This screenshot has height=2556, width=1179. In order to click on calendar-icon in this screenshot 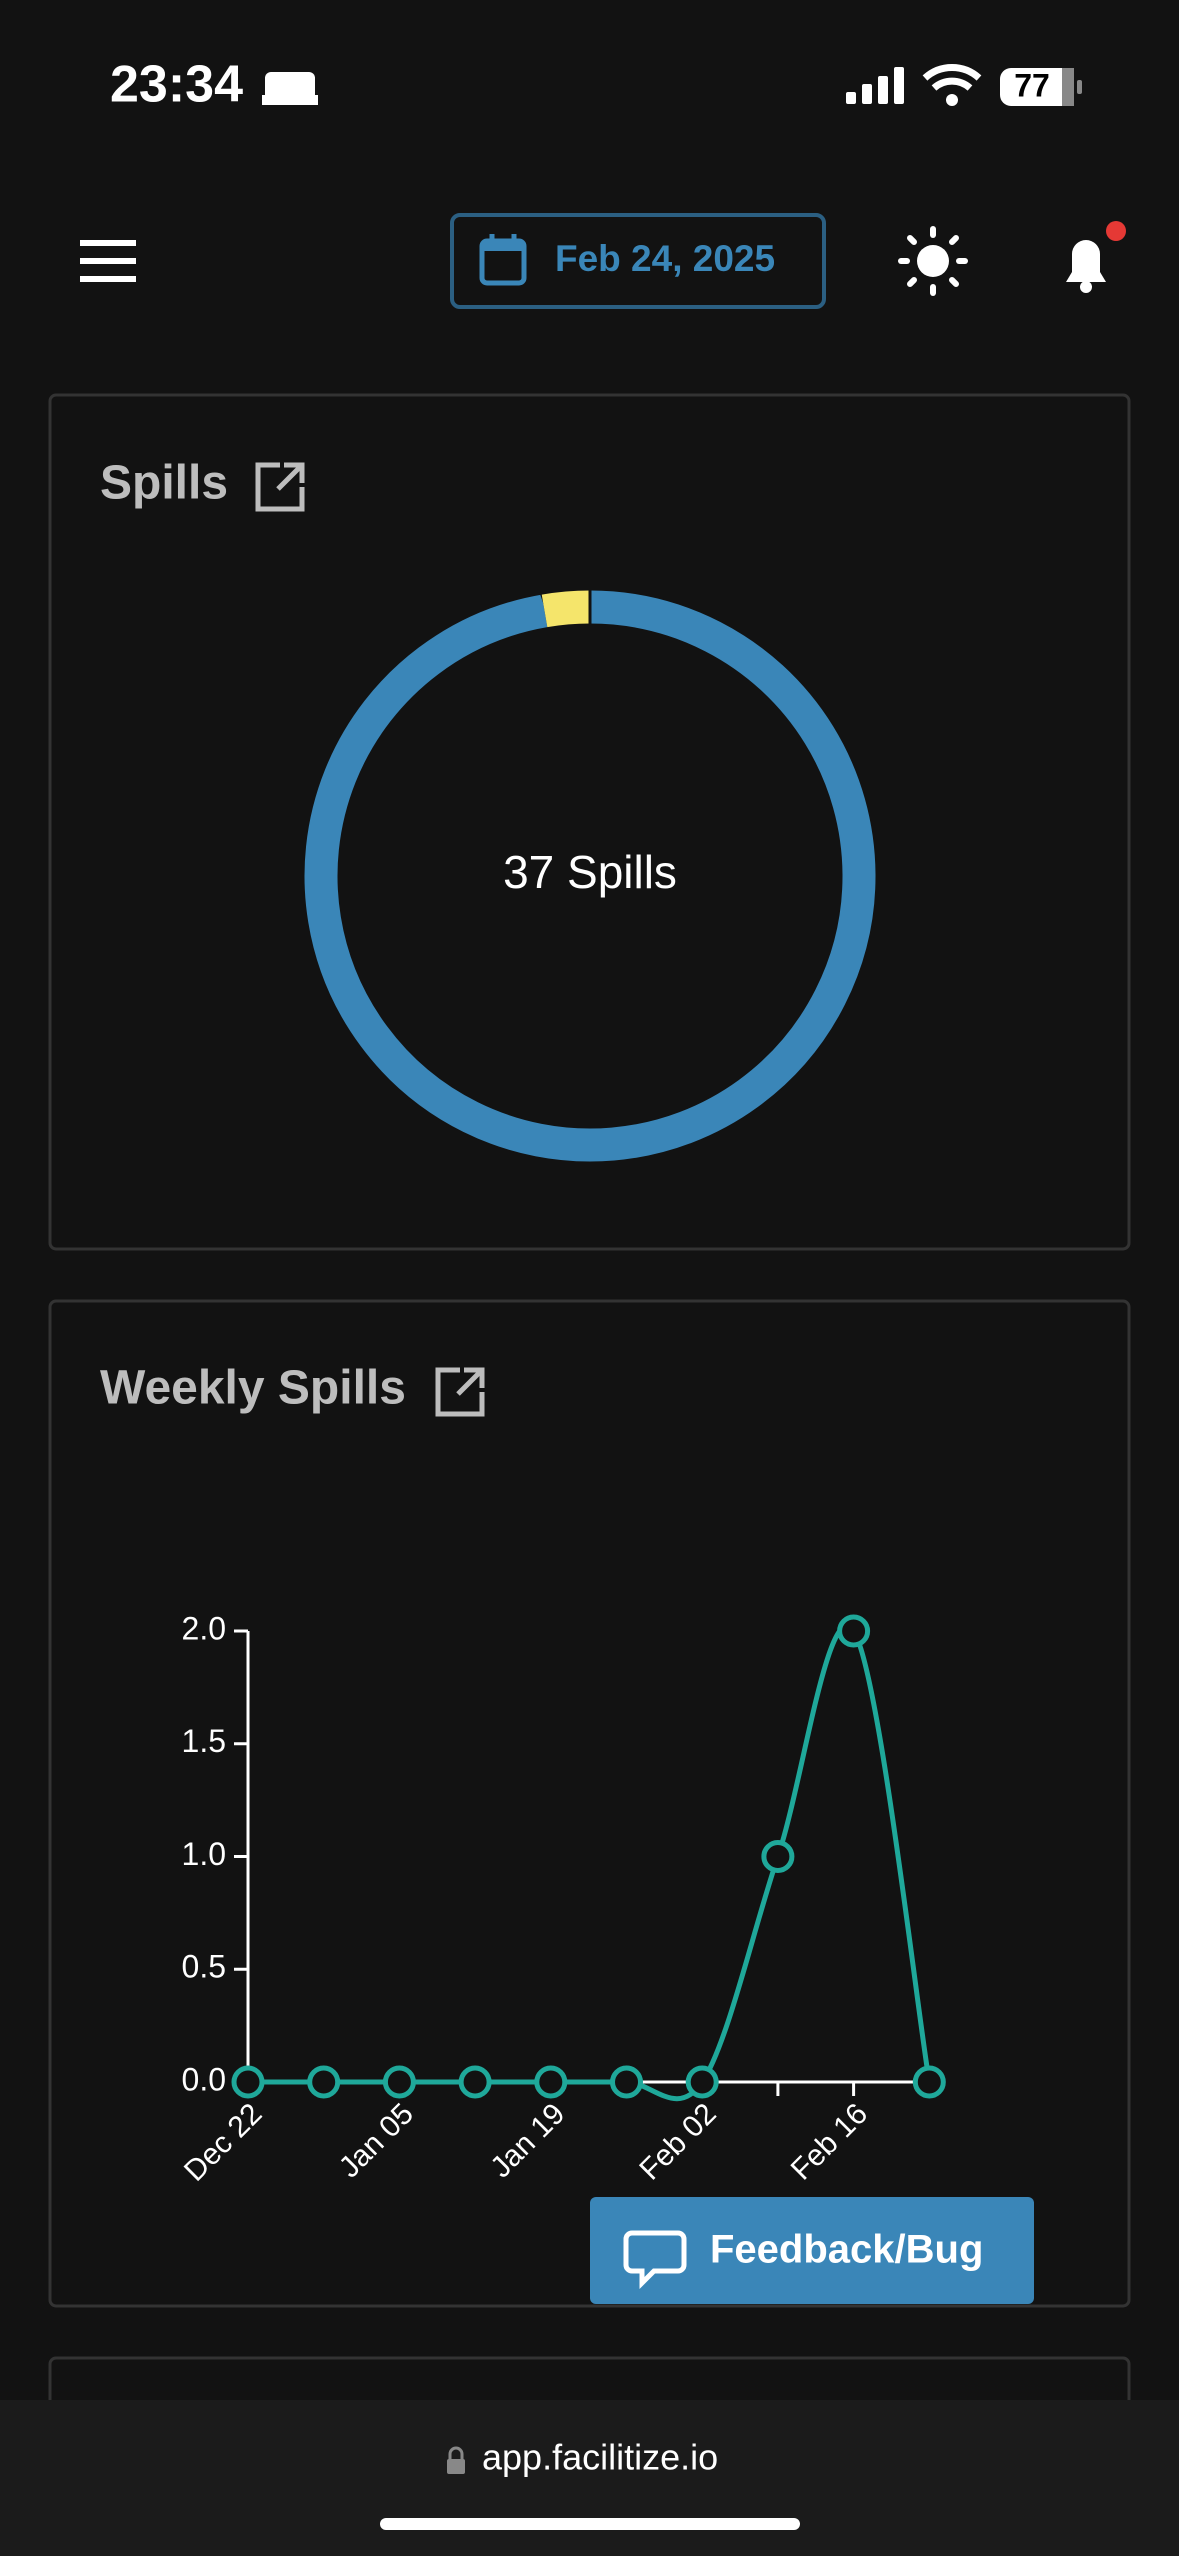, I will do `click(503, 260)`.